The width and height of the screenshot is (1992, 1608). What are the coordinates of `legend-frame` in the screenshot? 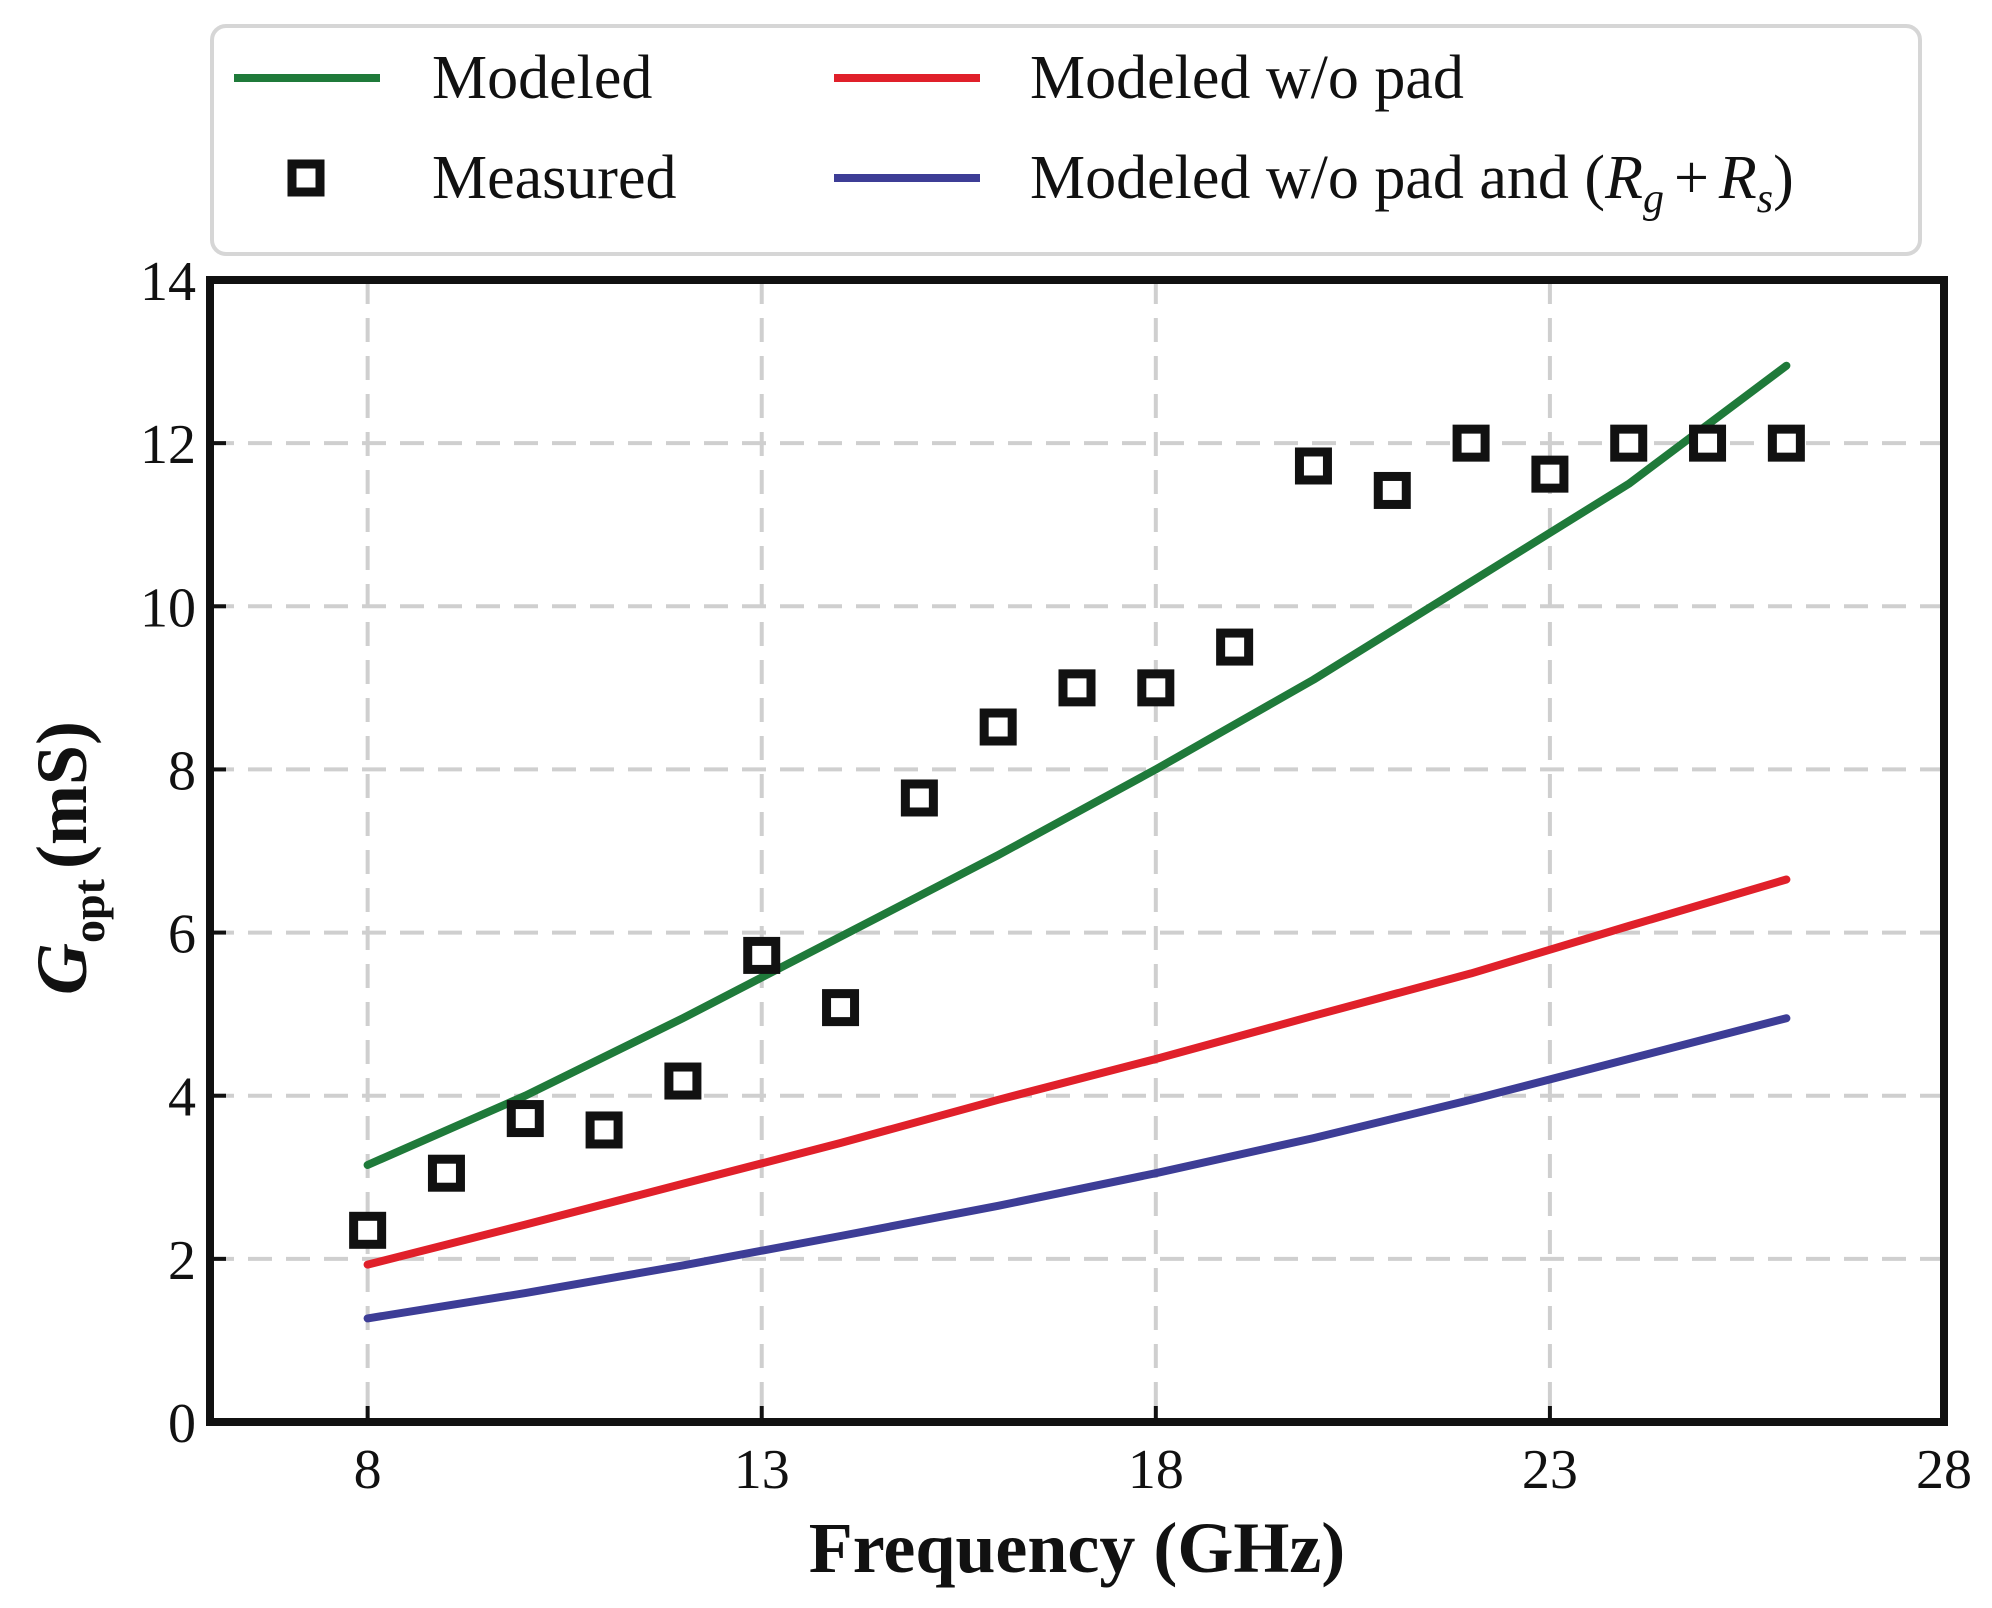 It's located at (1066, 140).